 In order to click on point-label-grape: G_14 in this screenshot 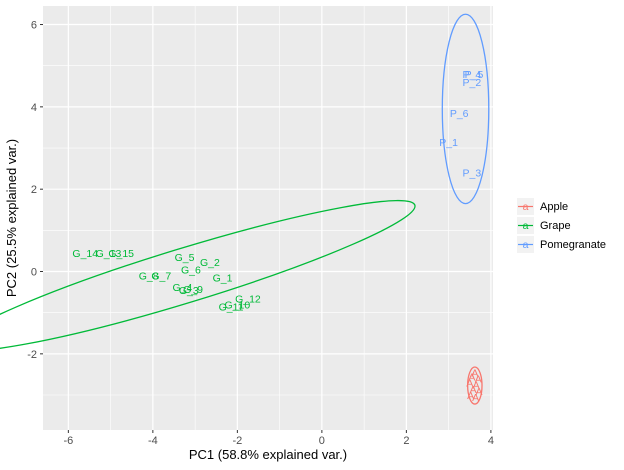, I will do `click(85, 254)`.